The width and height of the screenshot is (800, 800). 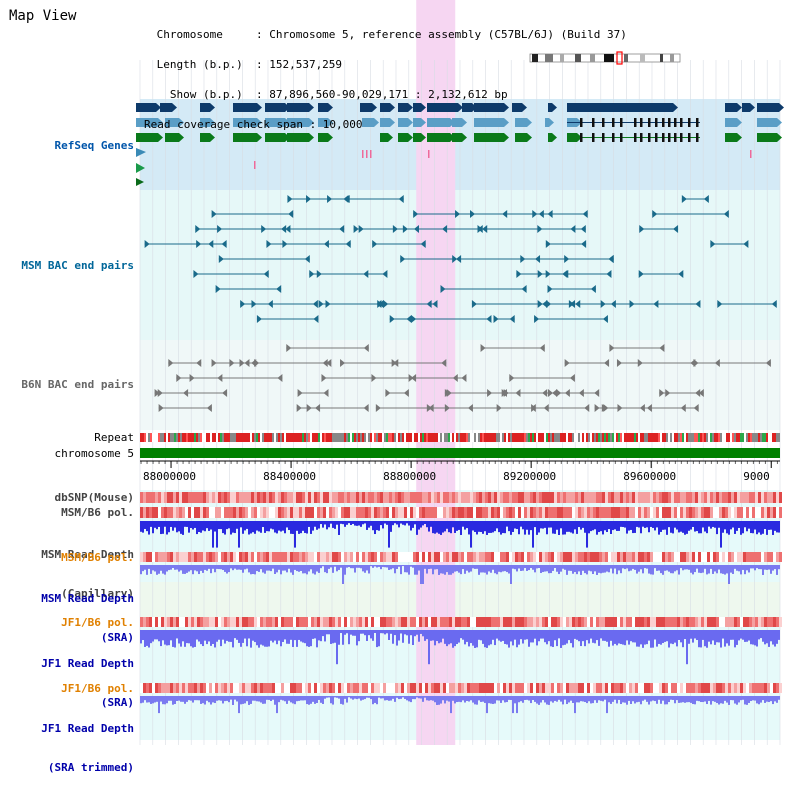 I want to click on track-label-jf1-read-depth-trimmed: JF1 Read Depth (SRA trimmed), so click(x=69, y=748).